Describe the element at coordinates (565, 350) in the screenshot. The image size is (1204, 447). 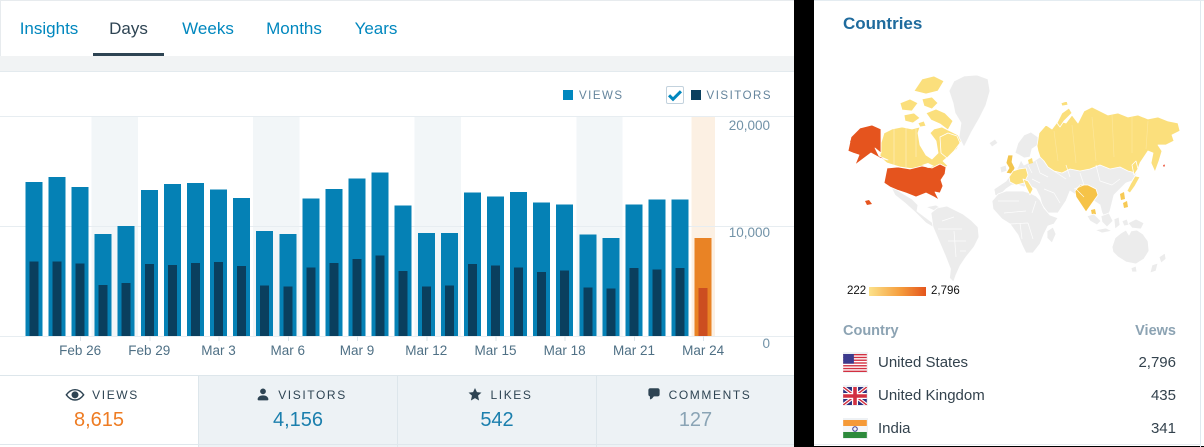
I see `svg-text: Mar 18` at that location.